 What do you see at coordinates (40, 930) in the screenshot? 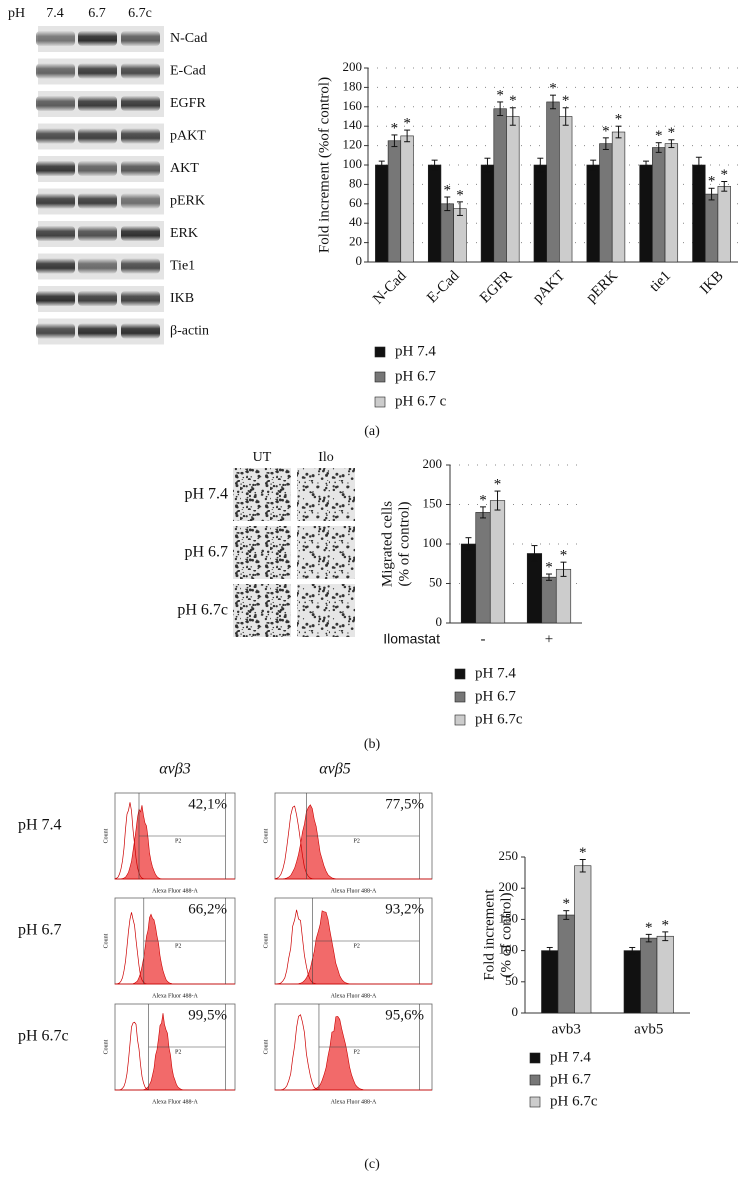
I see `flow-row: pH 6.7` at bounding box center [40, 930].